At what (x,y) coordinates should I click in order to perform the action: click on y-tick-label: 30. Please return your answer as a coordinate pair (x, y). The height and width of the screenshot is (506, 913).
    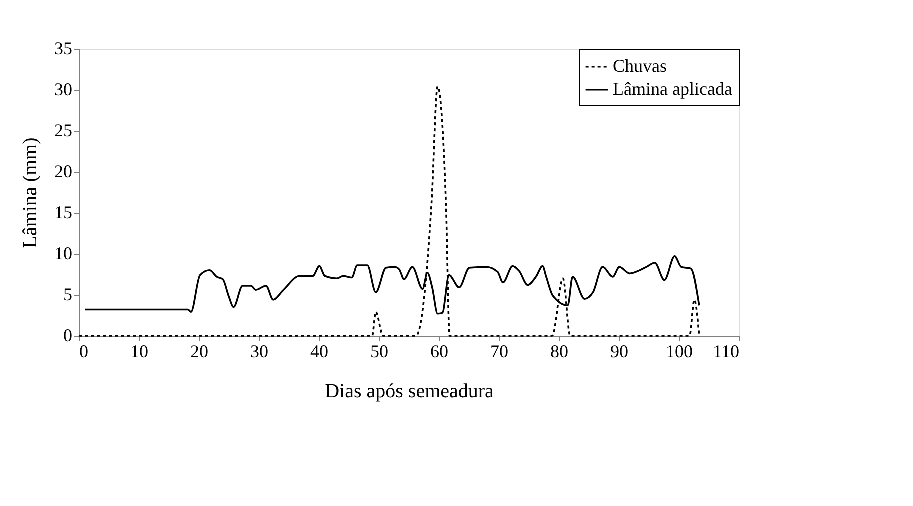
    Looking at the image, I should click on (63, 90).